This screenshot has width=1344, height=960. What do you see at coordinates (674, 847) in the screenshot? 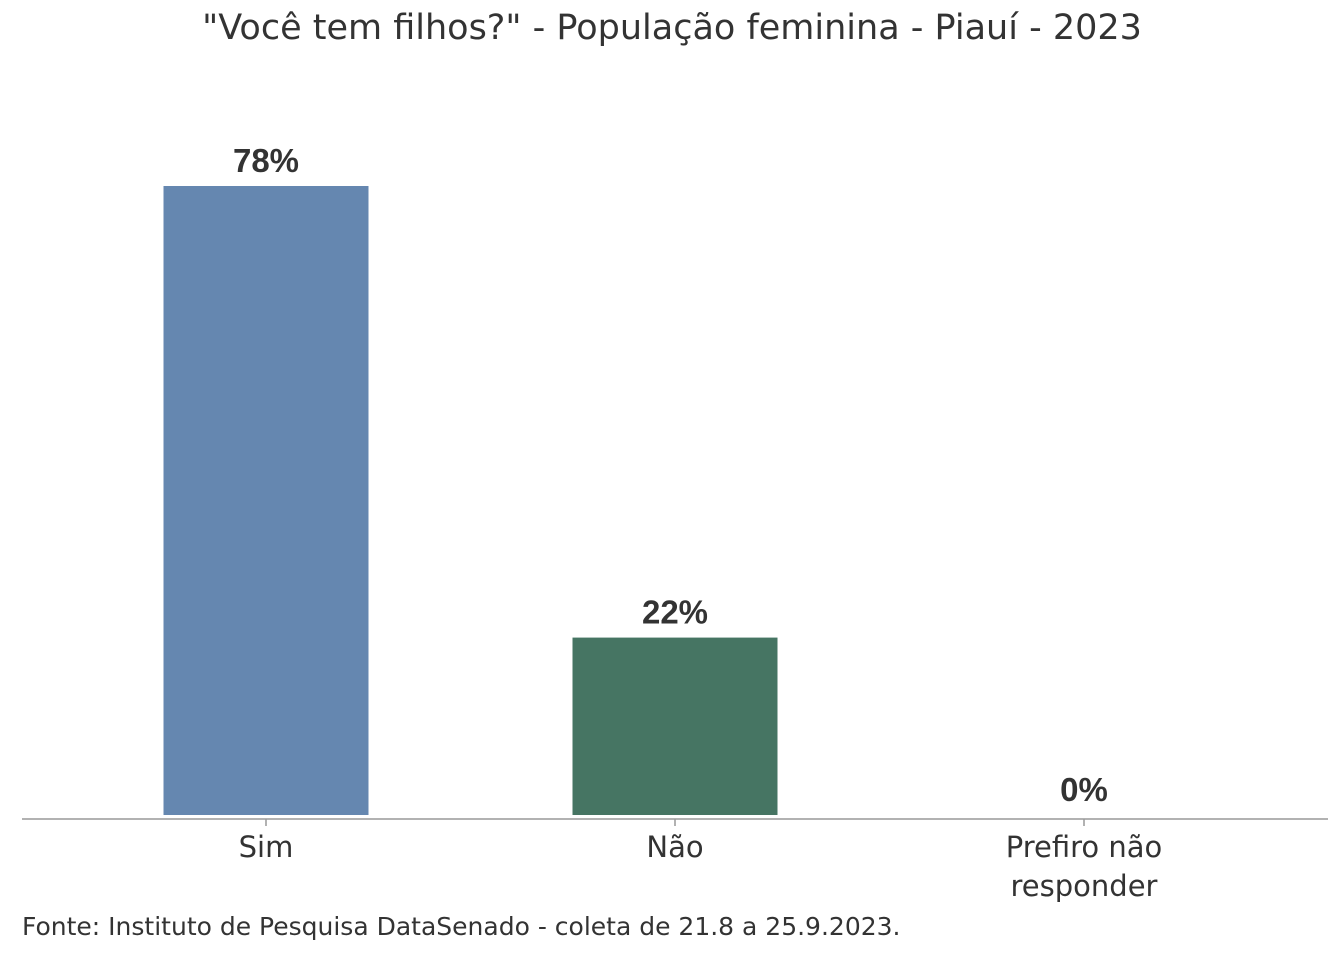
I see `x-tick-label-1-0: Não` at bounding box center [674, 847].